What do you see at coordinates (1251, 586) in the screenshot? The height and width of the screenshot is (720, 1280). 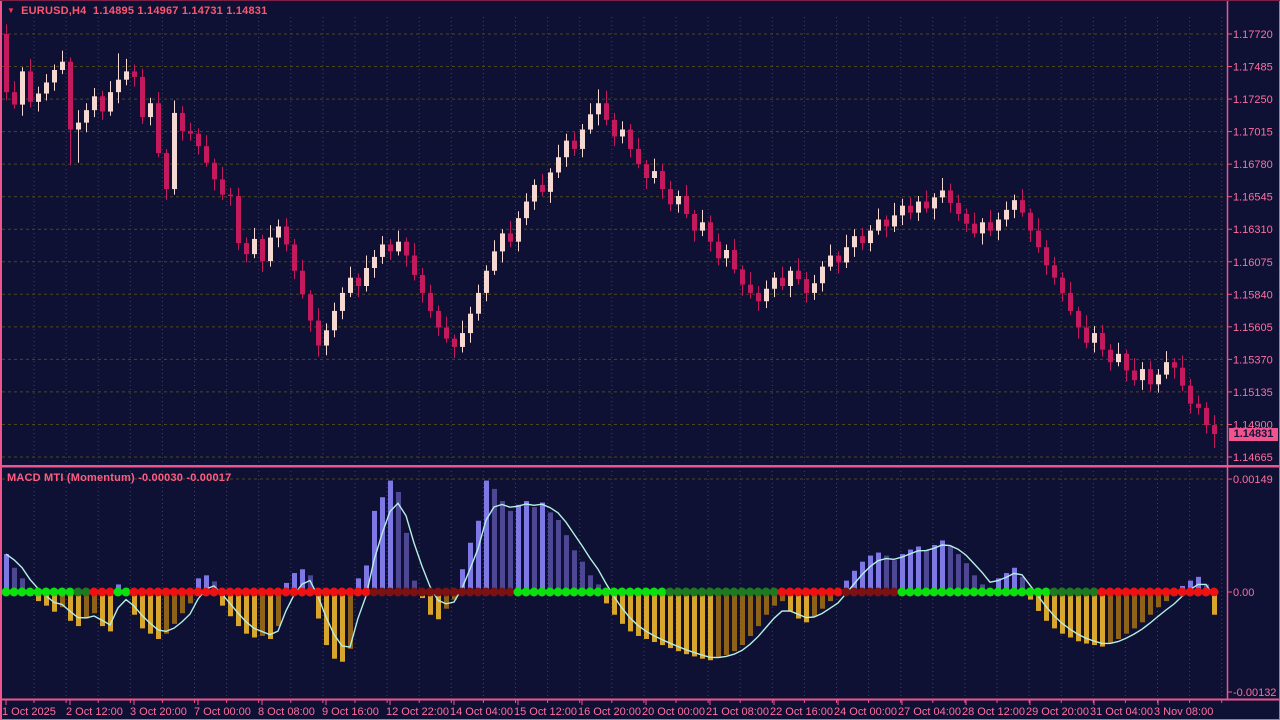 I see `indicator-axis: 0.00149 0.00 -0.00132` at bounding box center [1251, 586].